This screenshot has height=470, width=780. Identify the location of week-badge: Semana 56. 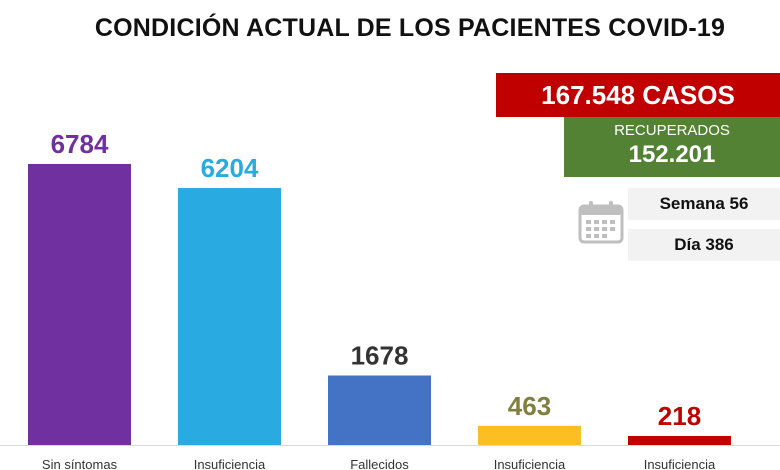
(704, 204).